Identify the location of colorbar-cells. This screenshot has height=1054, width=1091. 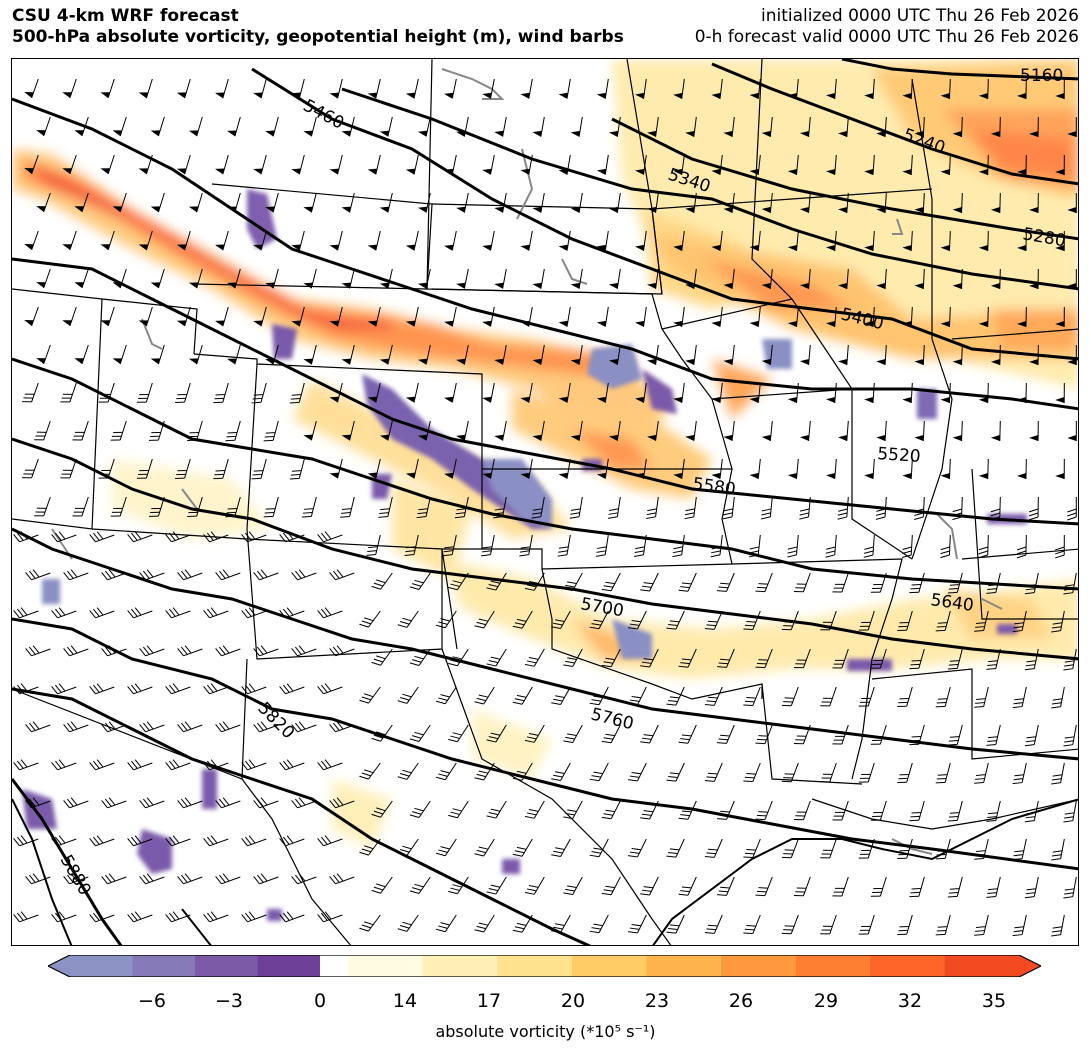
(544, 966).